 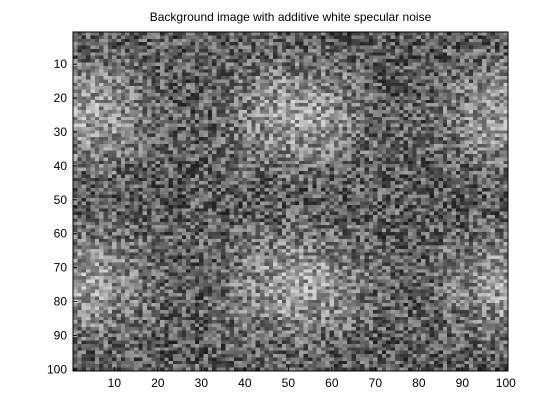 What do you see at coordinates (202, 383) in the screenshot?
I see `x-tick-label: 30` at bounding box center [202, 383].